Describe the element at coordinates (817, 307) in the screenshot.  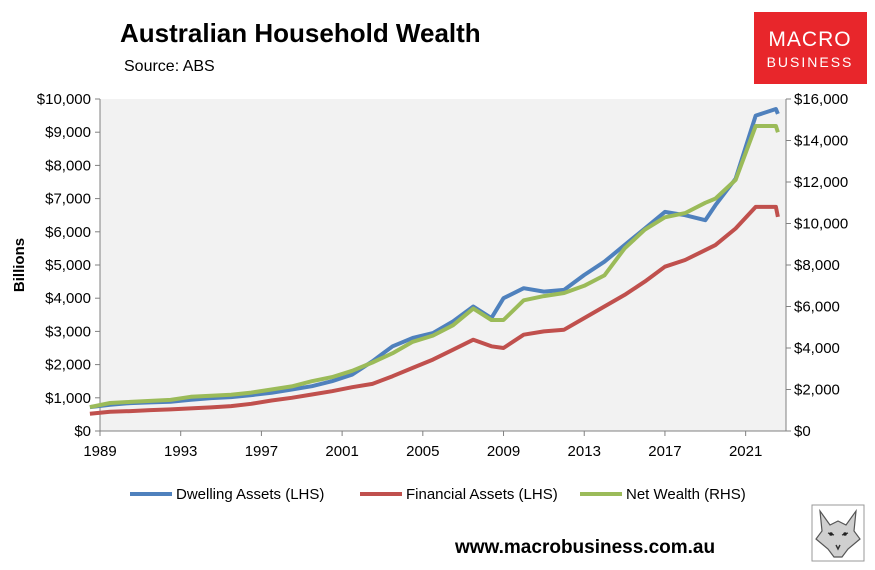
I see `y-right-tick-label: $6,000` at that location.